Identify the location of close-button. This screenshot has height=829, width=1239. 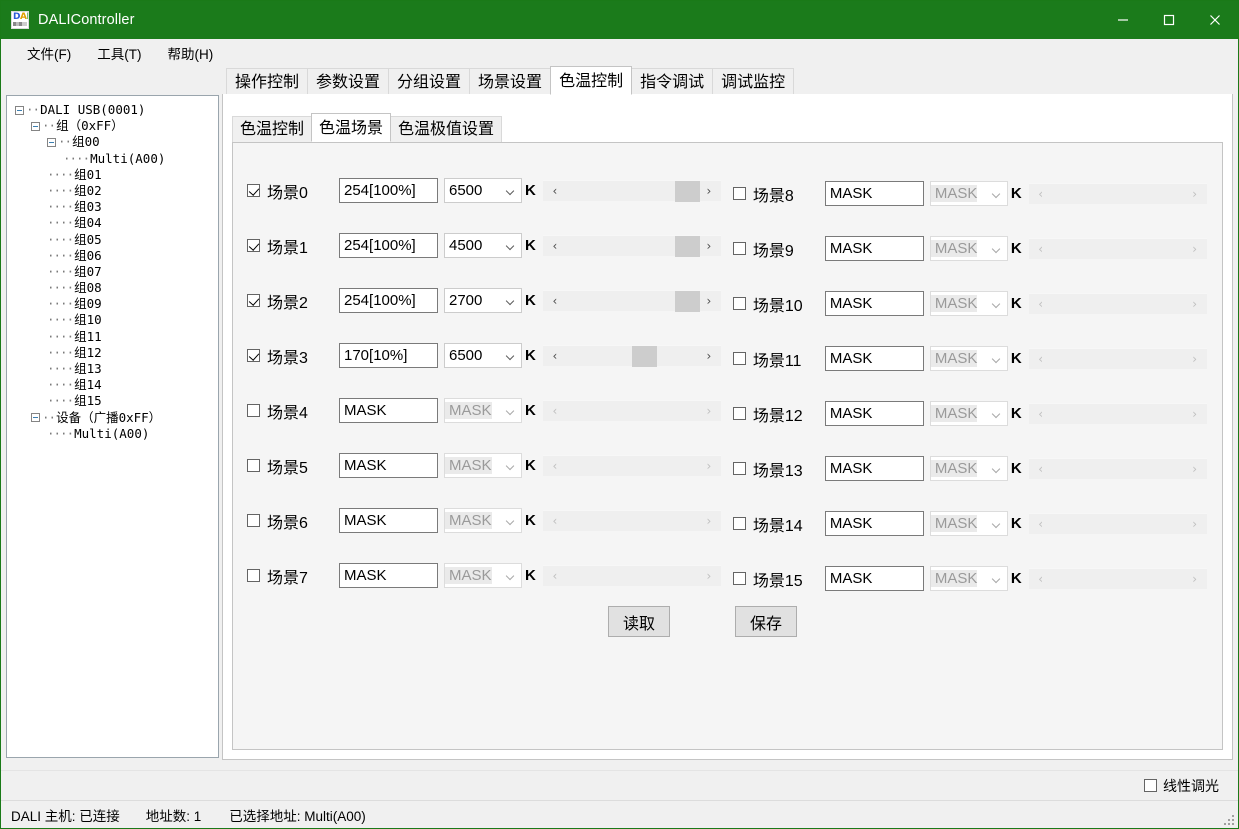
(1215, 20).